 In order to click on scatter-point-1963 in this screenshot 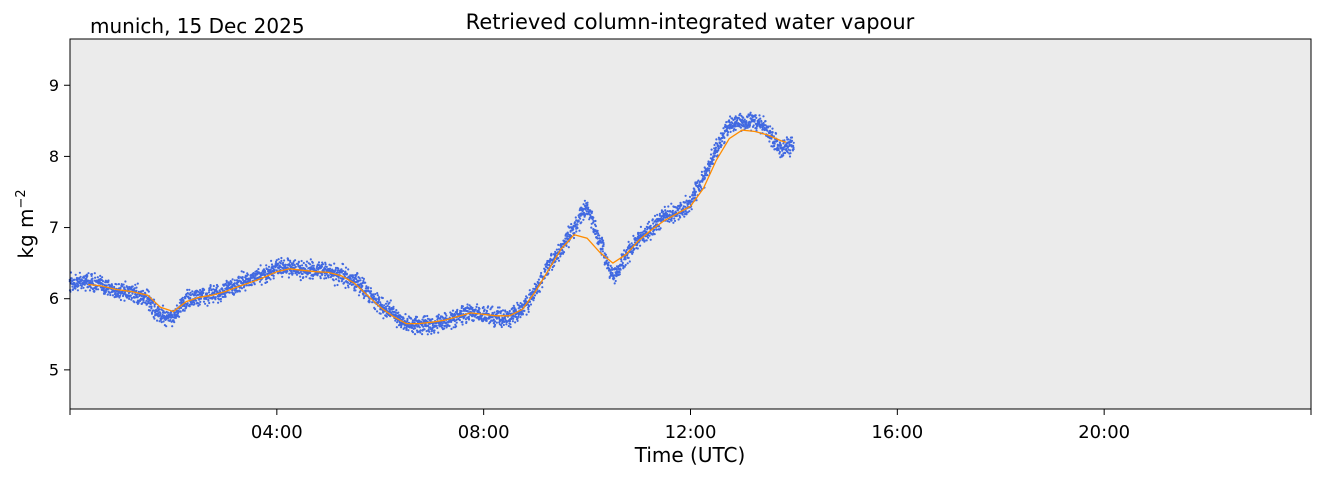, I will do `click(475, 309)`.